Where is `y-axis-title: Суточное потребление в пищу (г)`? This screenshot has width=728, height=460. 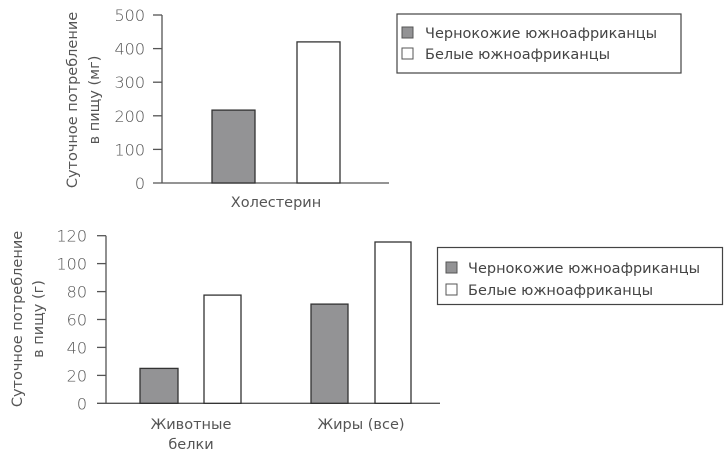 y-axis-title: Суточное потребление в пищу (г) is located at coordinates (28, 319).